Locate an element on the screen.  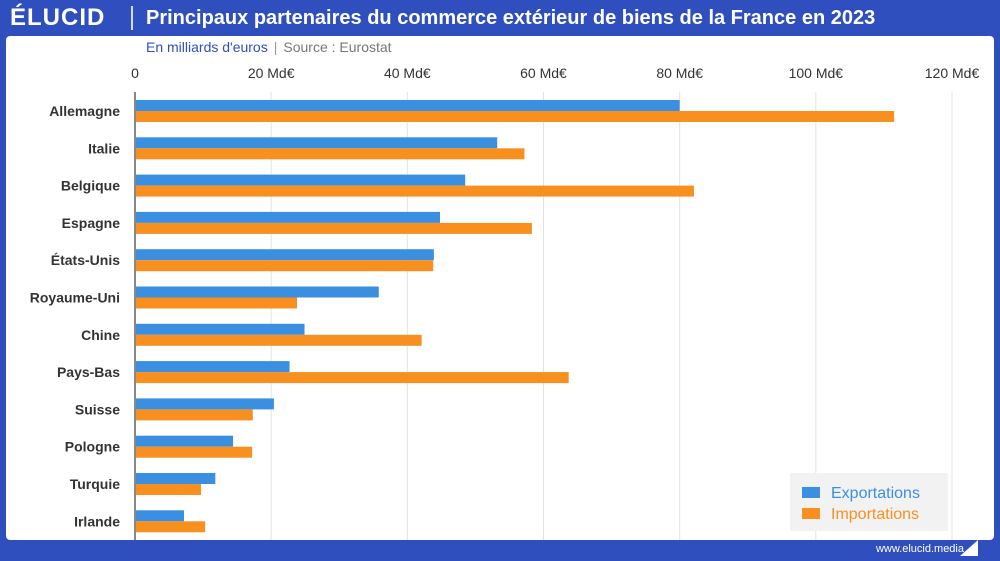
legend-box is located at coordinates (869, 502).